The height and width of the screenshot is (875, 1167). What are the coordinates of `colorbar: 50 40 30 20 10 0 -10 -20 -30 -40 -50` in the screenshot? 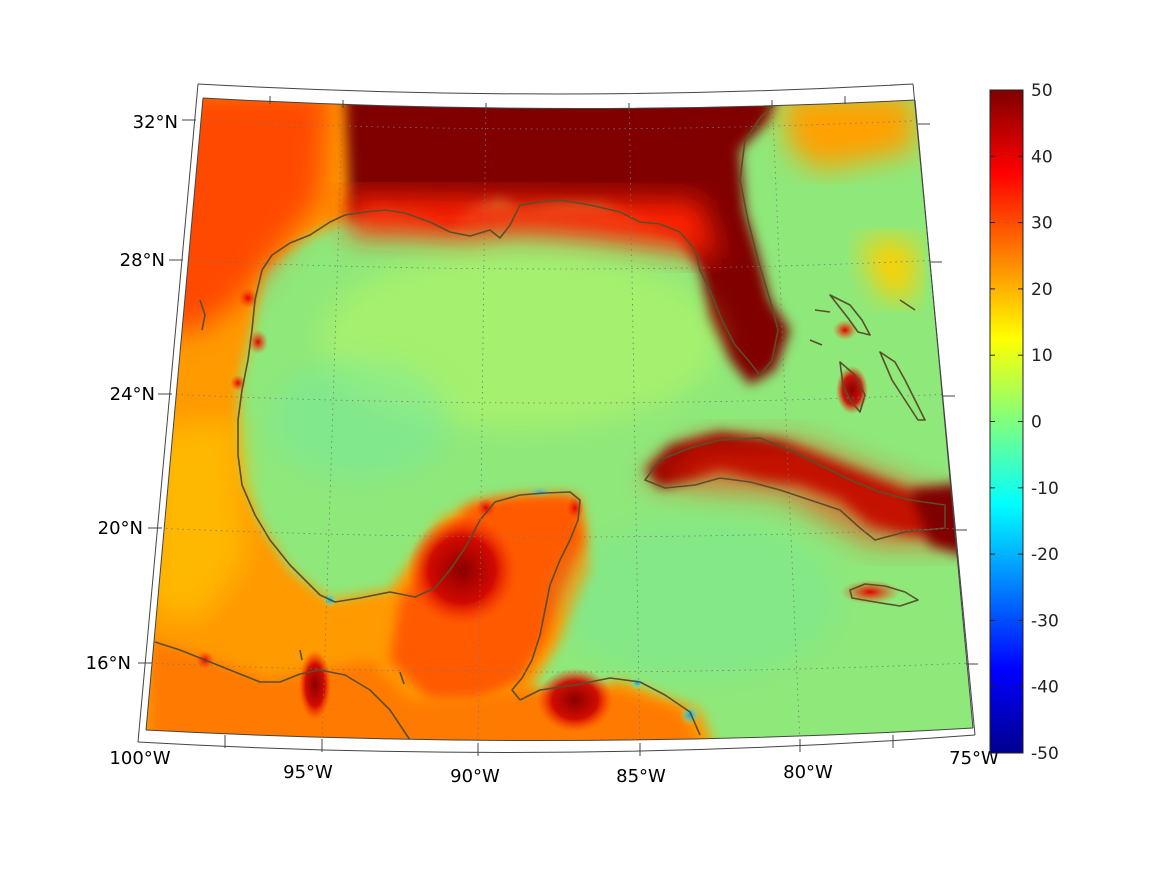 It's located at (1024, 422).